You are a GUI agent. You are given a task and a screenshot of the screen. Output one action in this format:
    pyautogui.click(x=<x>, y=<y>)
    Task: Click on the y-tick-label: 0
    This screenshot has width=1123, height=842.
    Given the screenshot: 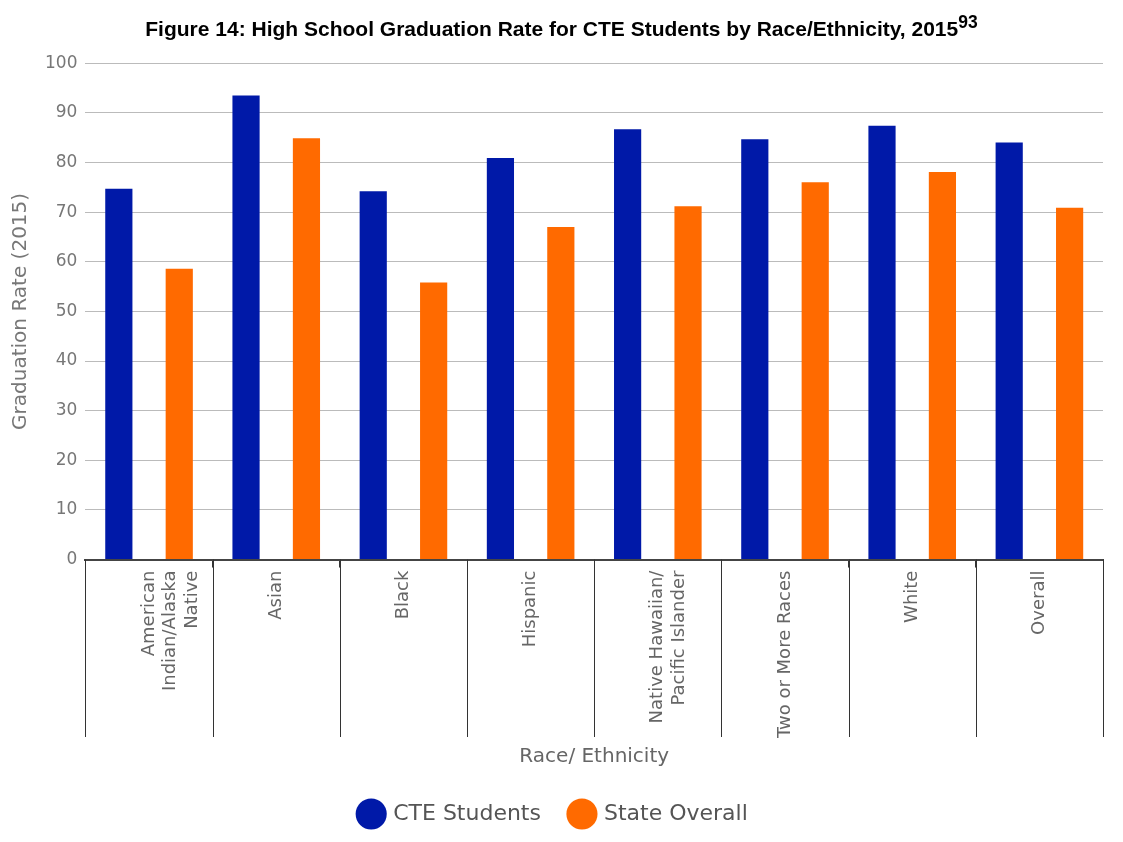 What is the action you would take?
    pyautogui.click(x=72, y=557)
    